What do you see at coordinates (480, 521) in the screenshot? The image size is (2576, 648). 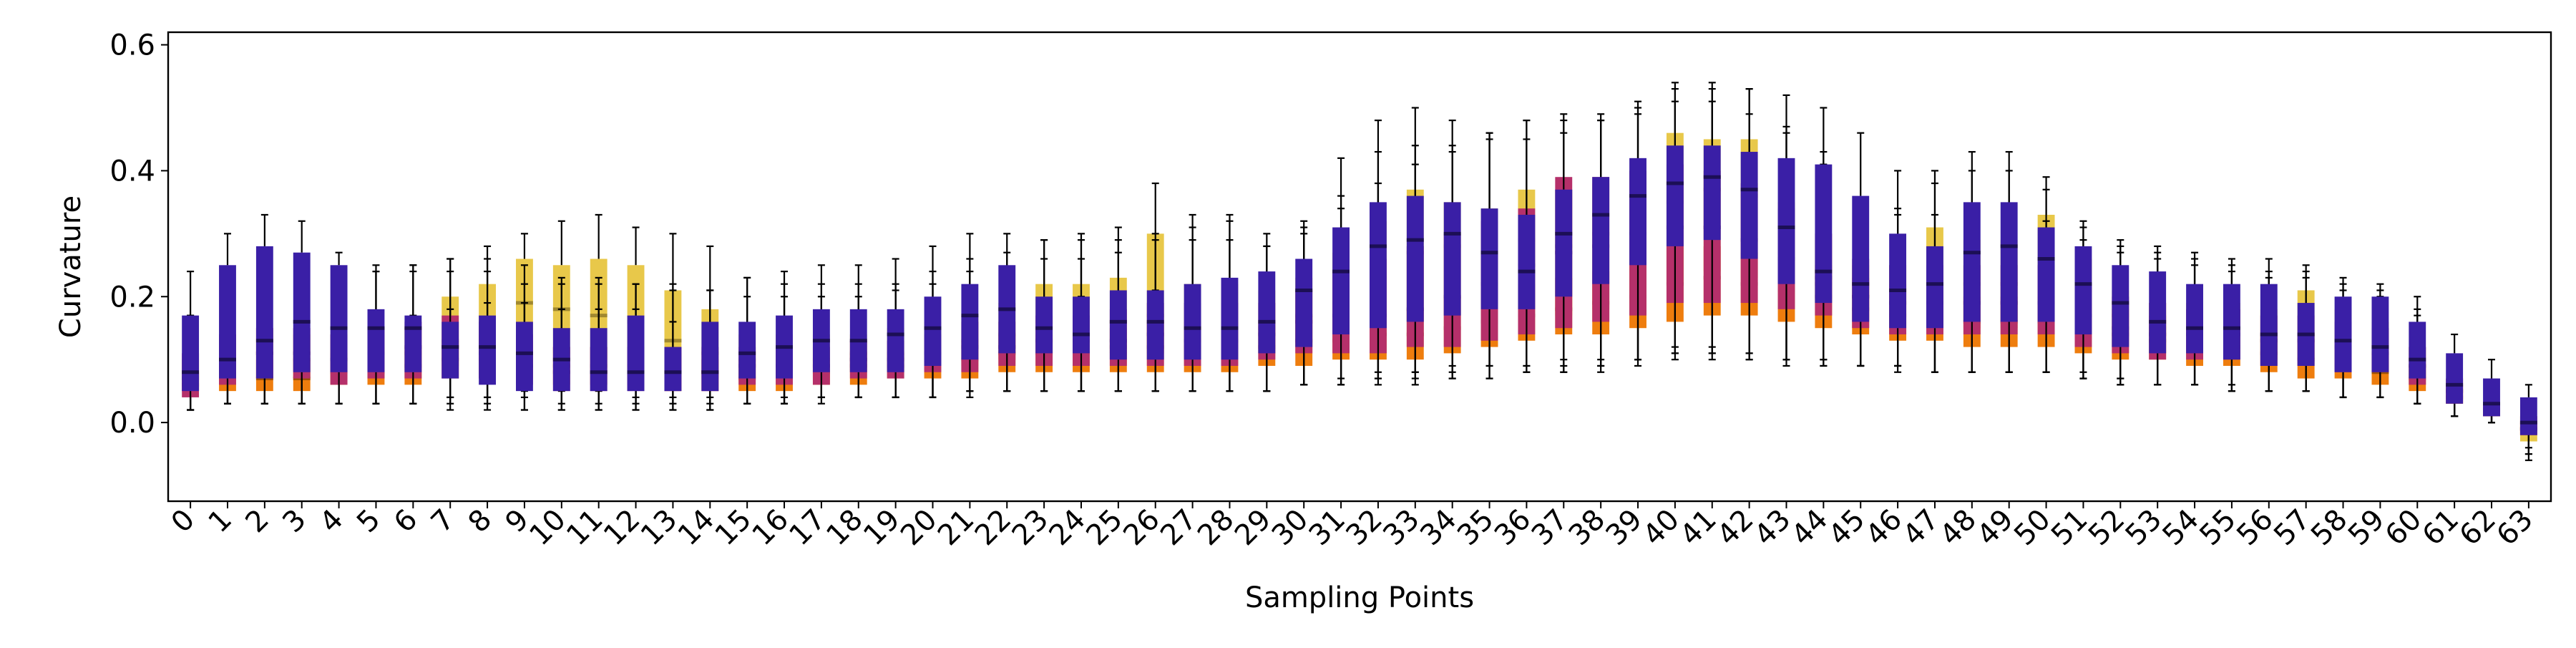 I see `x-tick-label: 8` at bounding box center [480, 521].